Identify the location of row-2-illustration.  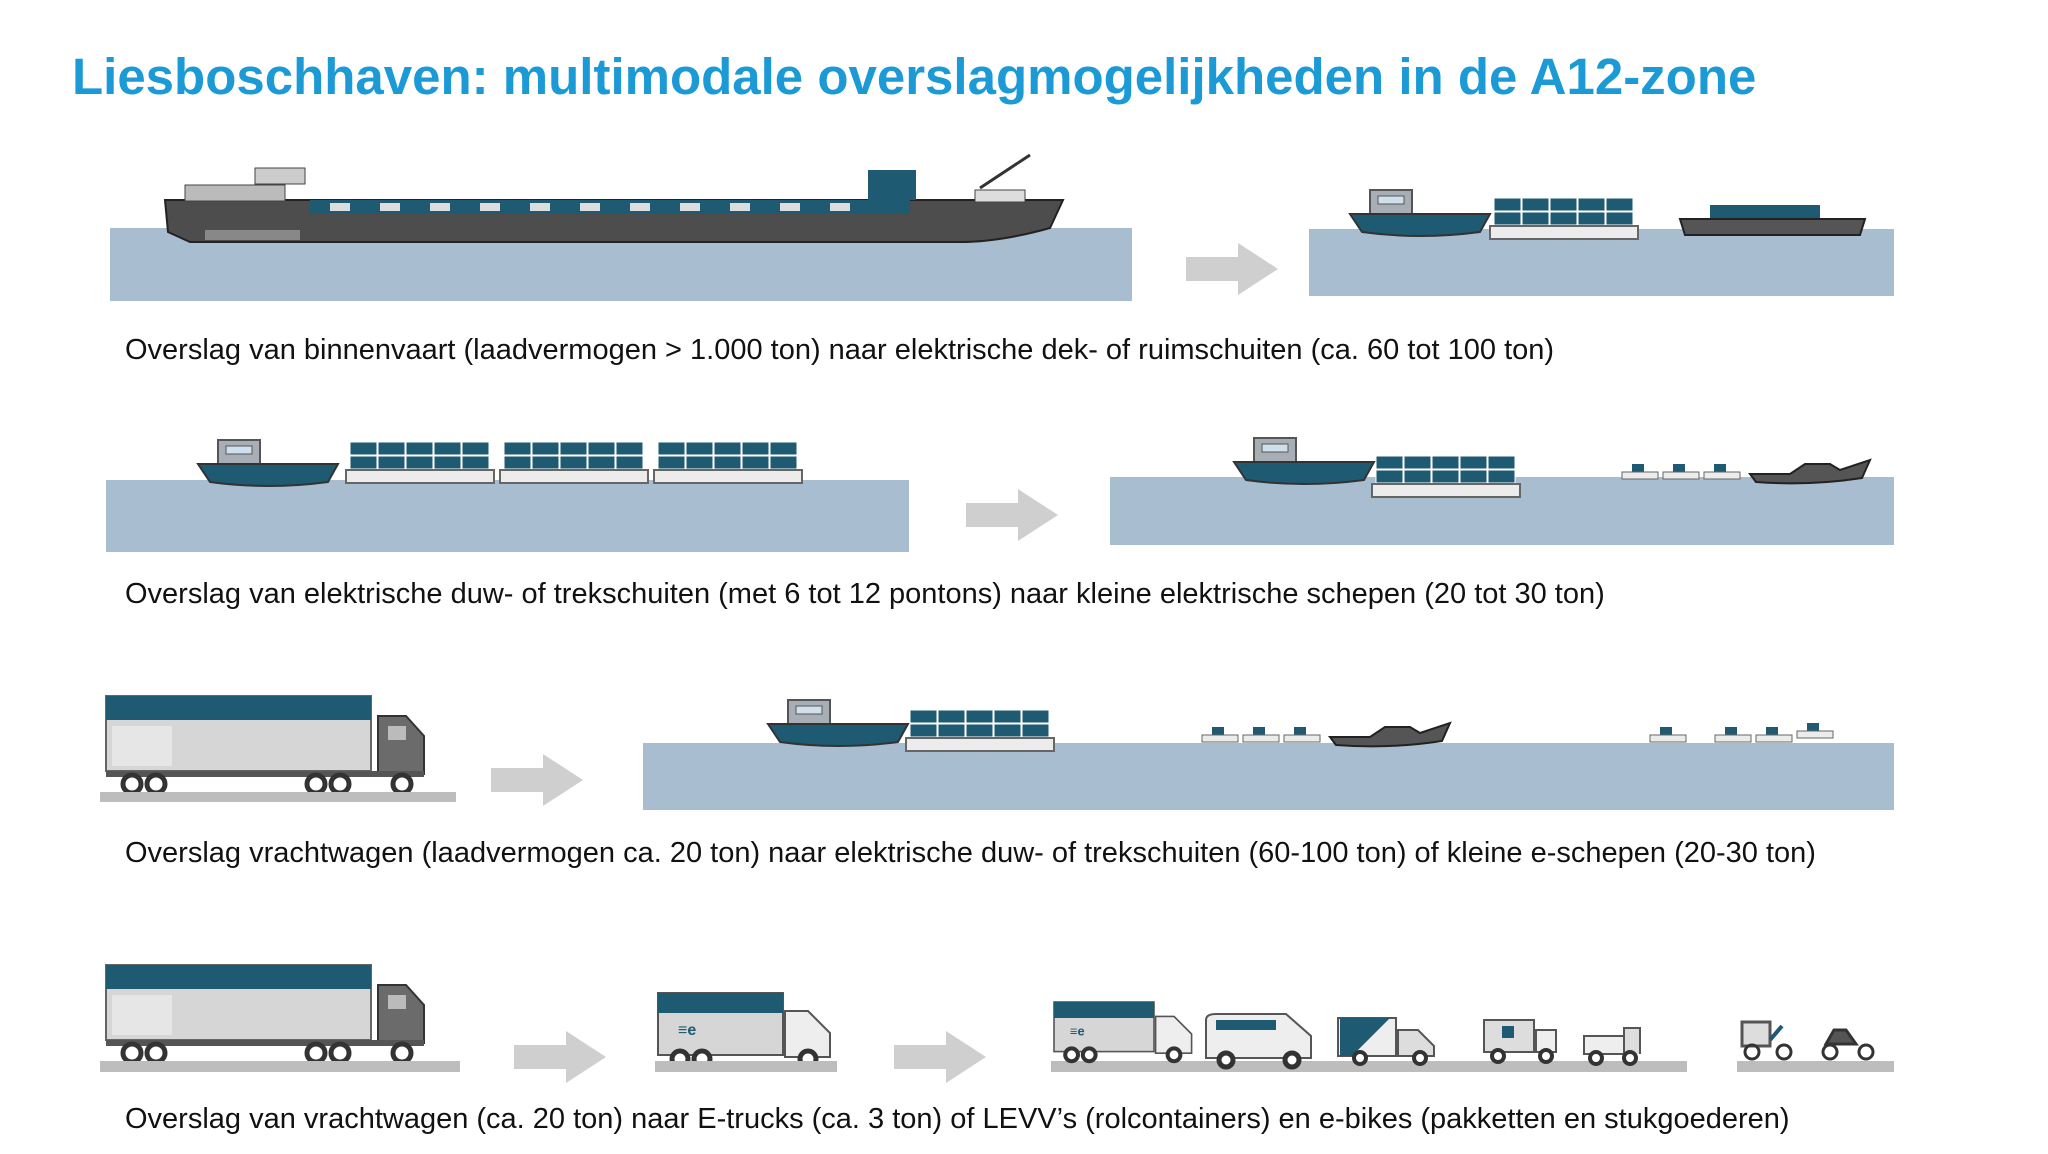
(1000, 494).